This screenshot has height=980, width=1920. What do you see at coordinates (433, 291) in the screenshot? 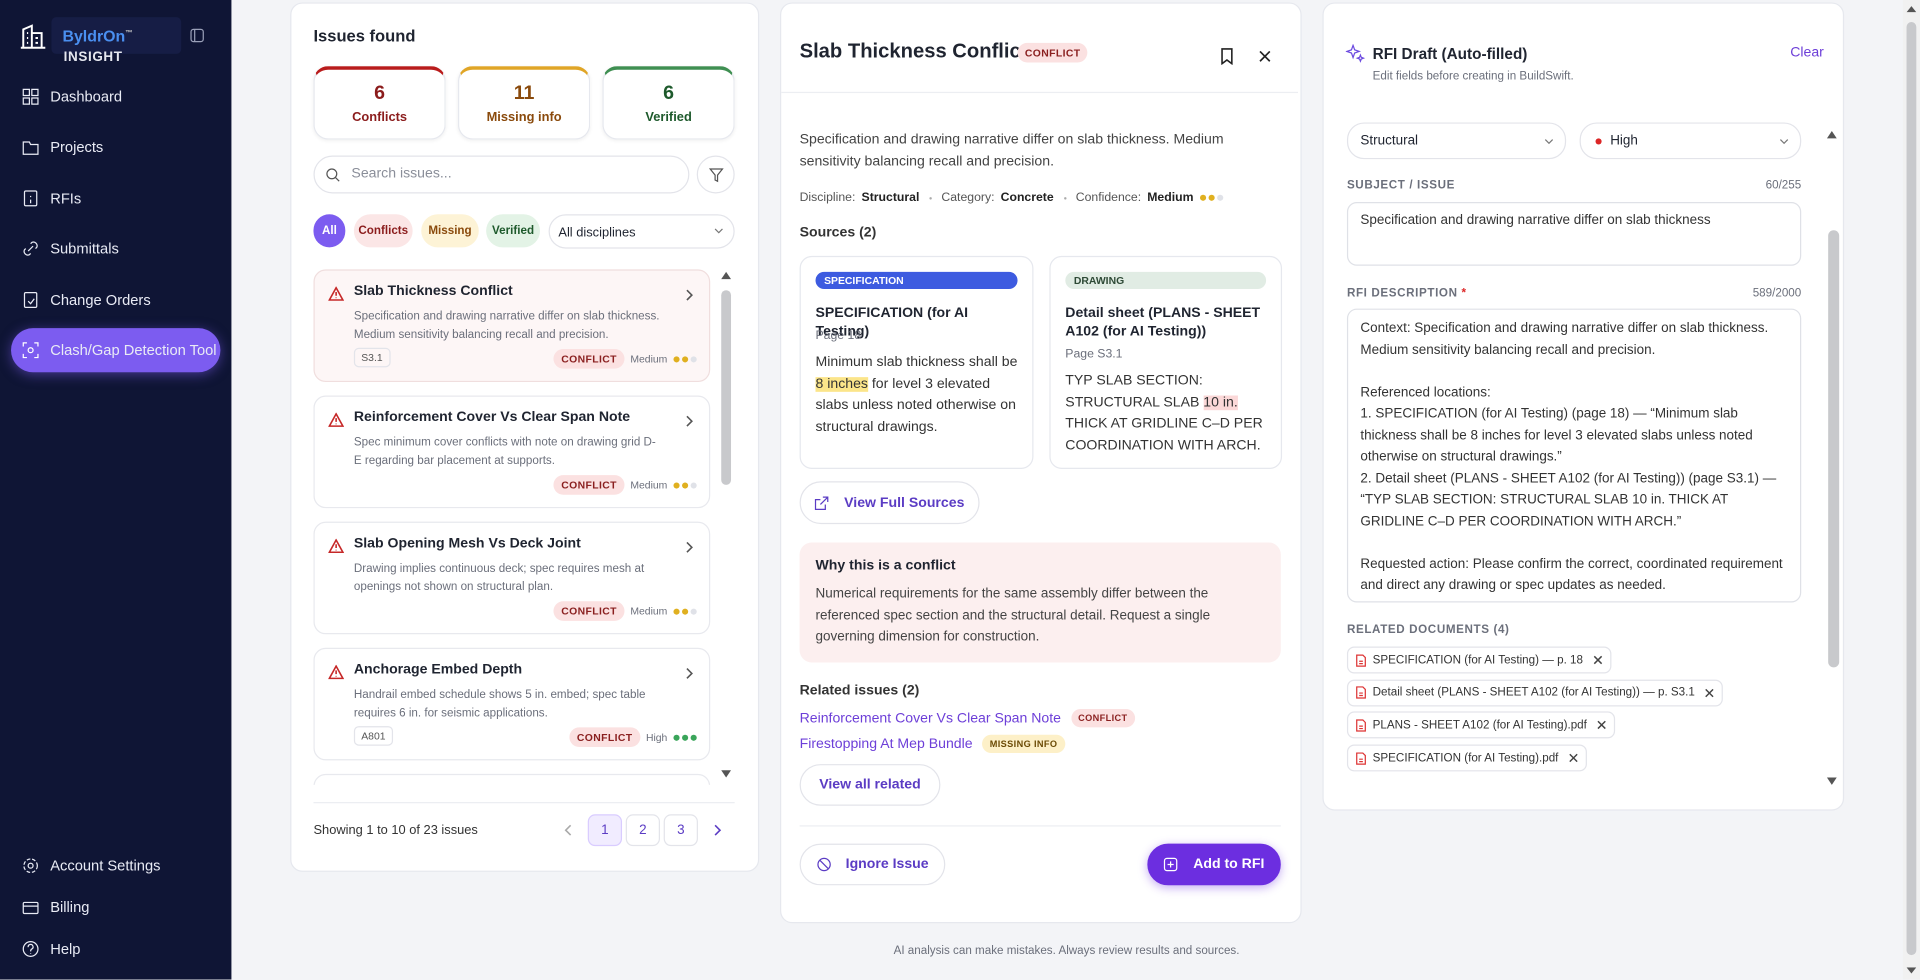
I see `issue-title: Slab Thickness Conflict` at bounding box center [433, 291].